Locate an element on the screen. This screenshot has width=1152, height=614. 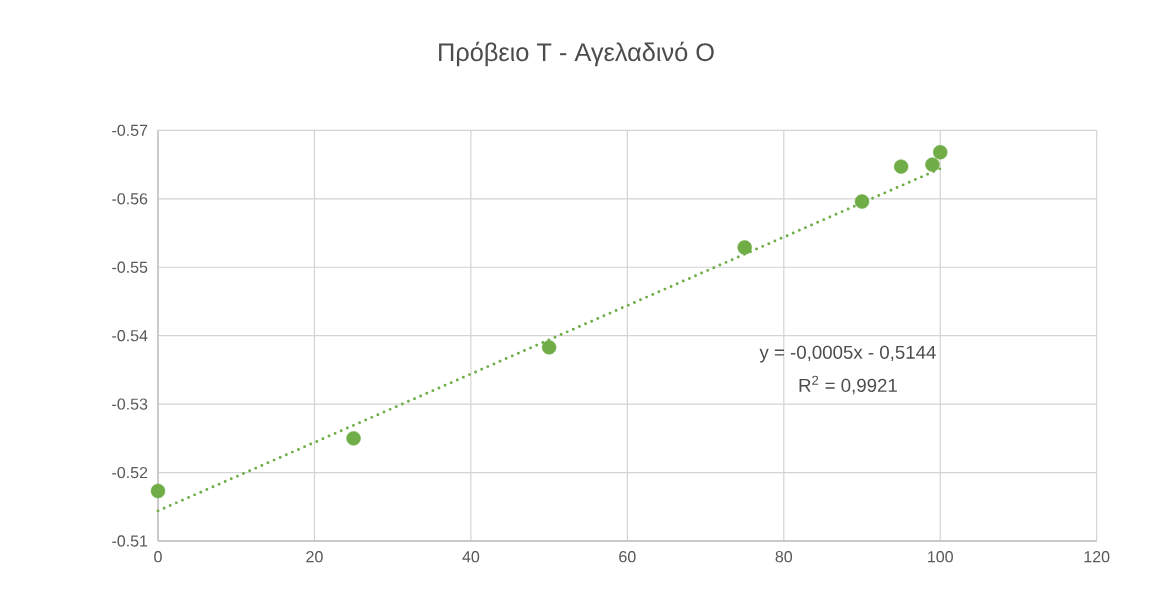
y-tick-label: -0.56 is located at coordinates (130, 199).